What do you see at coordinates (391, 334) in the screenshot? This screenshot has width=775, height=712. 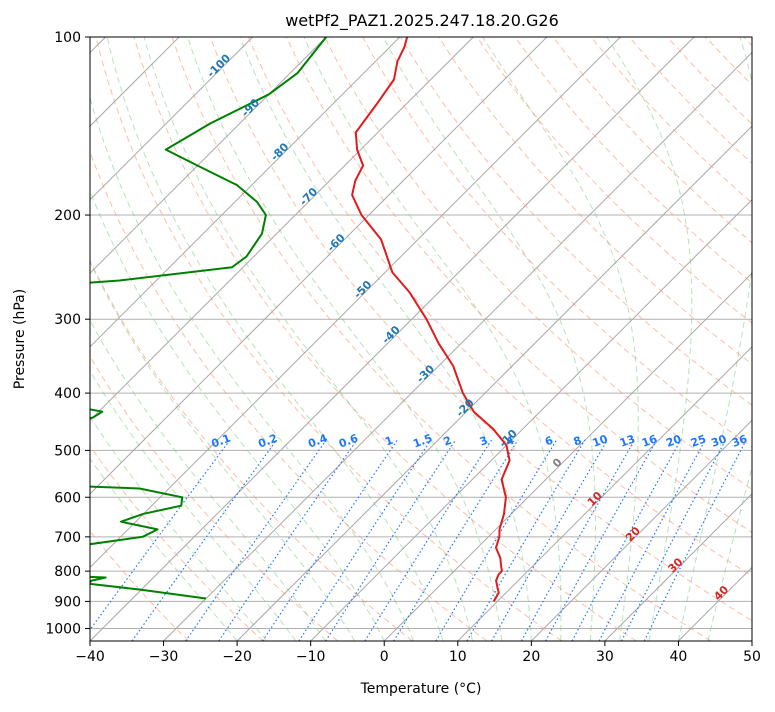 I see `isotherm-label: -40` at bounding box center [391, 334].